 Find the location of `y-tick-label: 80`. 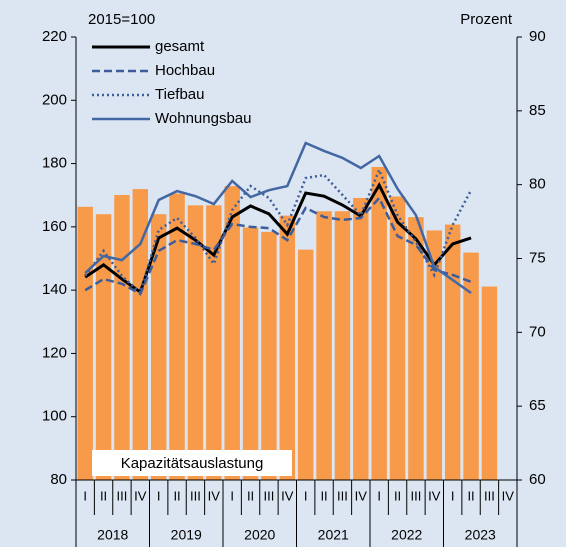

y-tick-label: 80 is located at coordinates (58, 479).